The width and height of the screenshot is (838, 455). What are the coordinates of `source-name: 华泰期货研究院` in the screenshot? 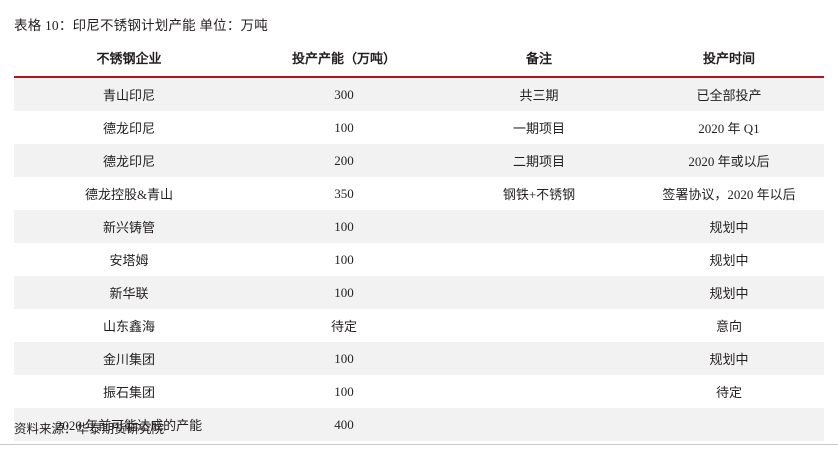 It's located at (120, 429).